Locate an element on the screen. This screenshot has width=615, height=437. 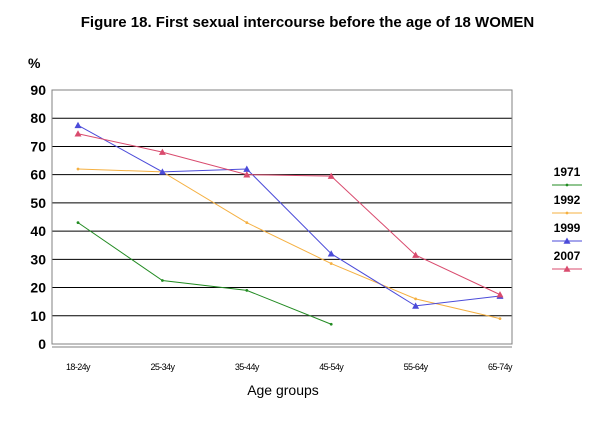
x-tick-label: 25-34y is located at coordinates (162, 367).